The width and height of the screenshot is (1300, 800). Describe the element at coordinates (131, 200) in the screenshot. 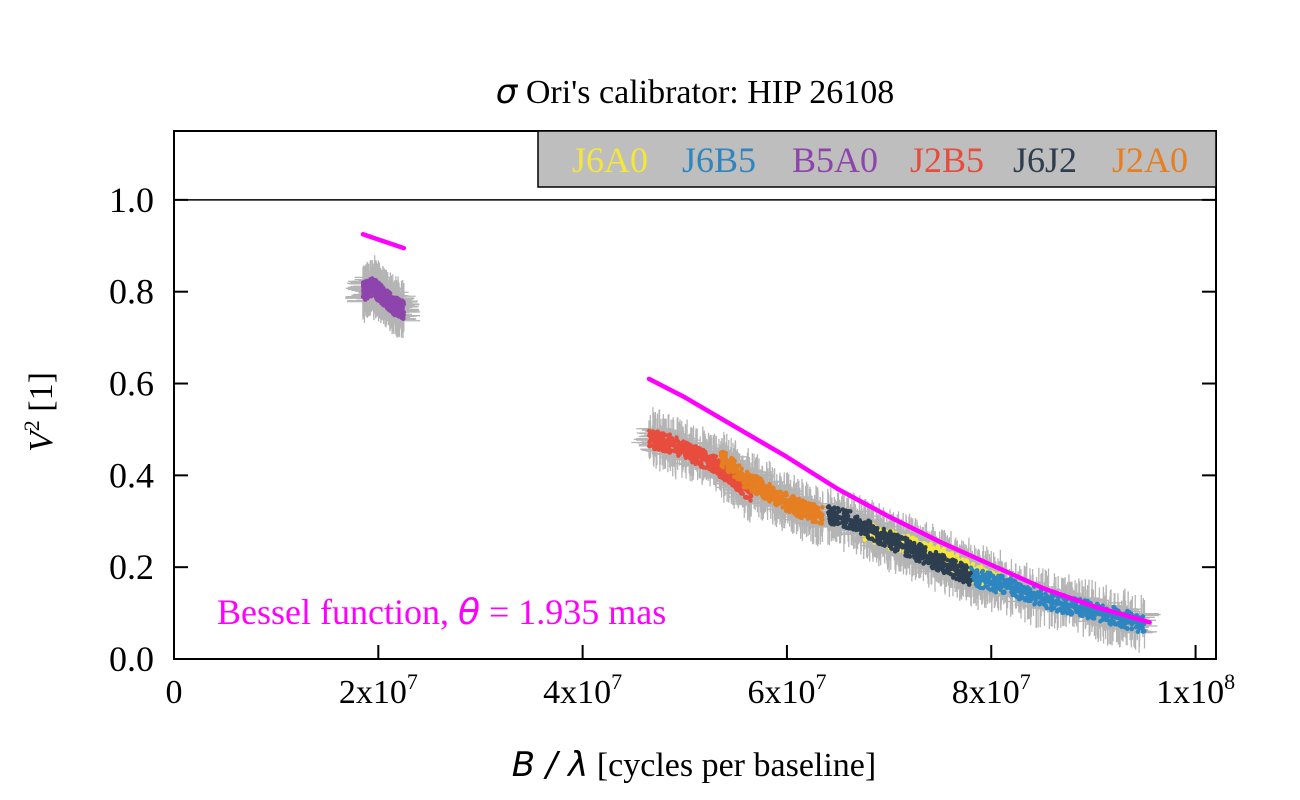

I see `y-tick-label: 1.0` at that location.